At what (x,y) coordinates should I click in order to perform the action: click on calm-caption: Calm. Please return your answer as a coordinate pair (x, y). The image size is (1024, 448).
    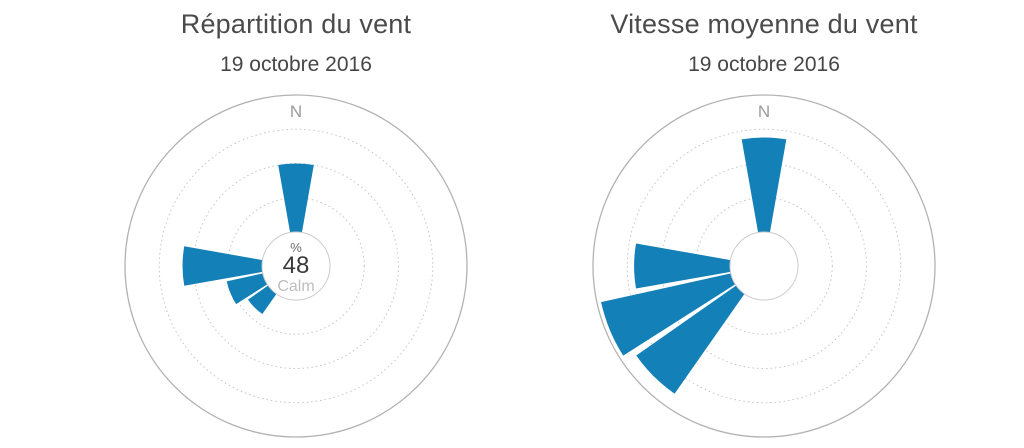
    Looking at the image, I should click on (295, 286).